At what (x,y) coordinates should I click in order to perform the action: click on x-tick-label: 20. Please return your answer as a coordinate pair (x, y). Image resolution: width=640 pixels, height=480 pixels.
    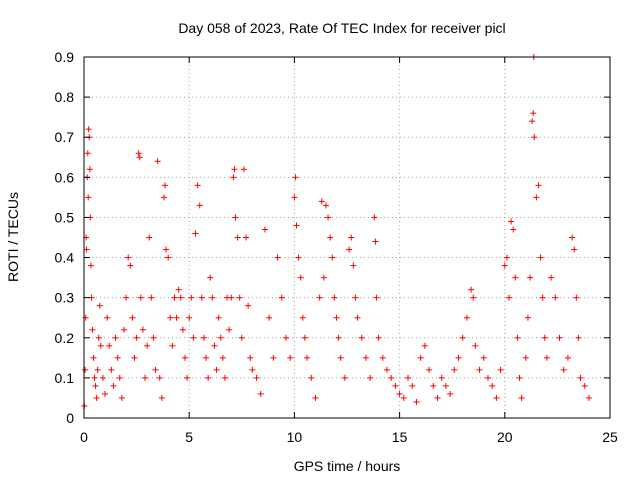
    Looking at the image, I should click on (505, 437).